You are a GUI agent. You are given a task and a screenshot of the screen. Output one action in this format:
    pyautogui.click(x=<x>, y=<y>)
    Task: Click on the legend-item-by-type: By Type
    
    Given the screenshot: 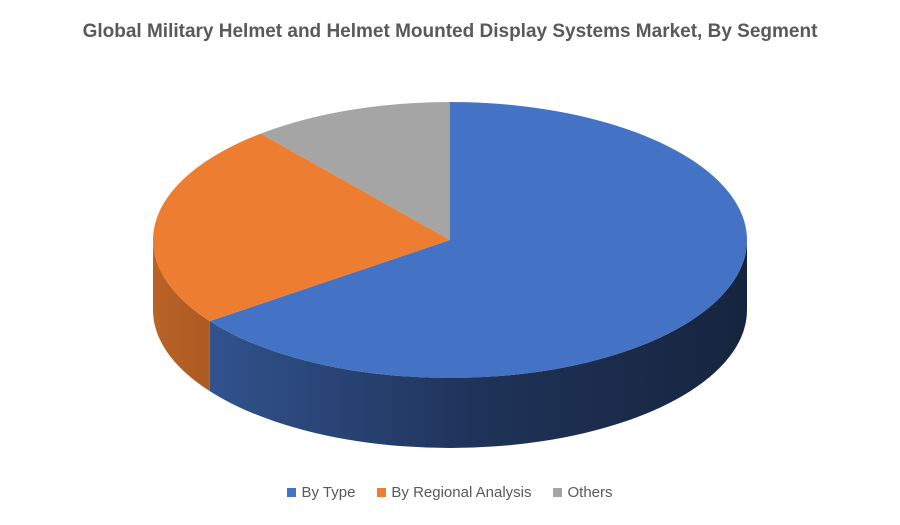 What is the action you would take?
    pyautogui.click(x=321, y=492)
    